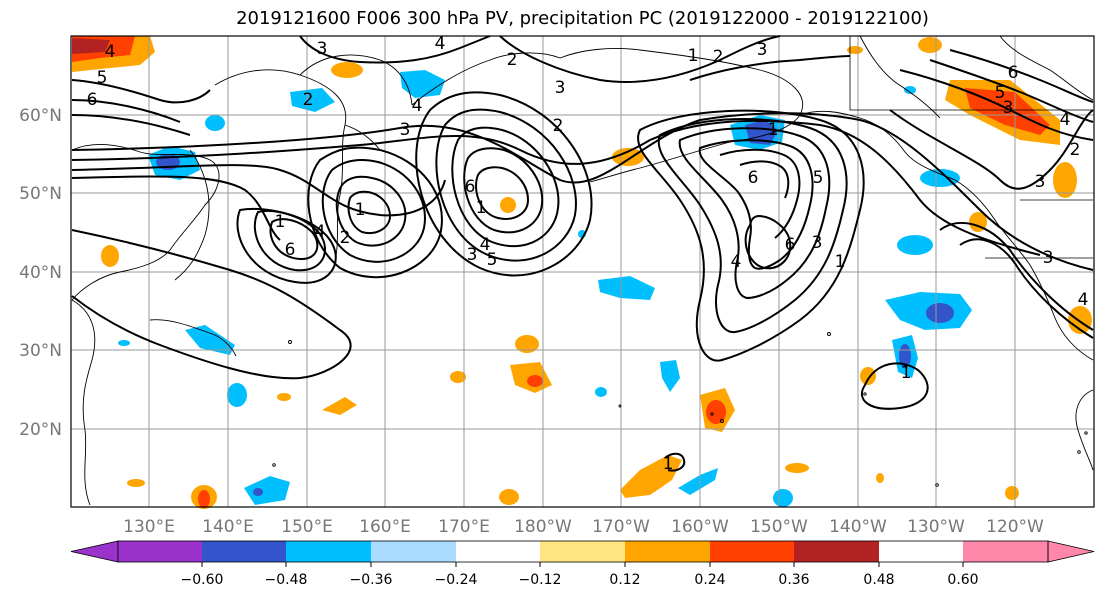 The height and width of the screenshot is (601, 1105). What do you see at coordinates (385, 527) in the screenshot?
I see `lon-label: 160°E` at bounding box center [385, 527].